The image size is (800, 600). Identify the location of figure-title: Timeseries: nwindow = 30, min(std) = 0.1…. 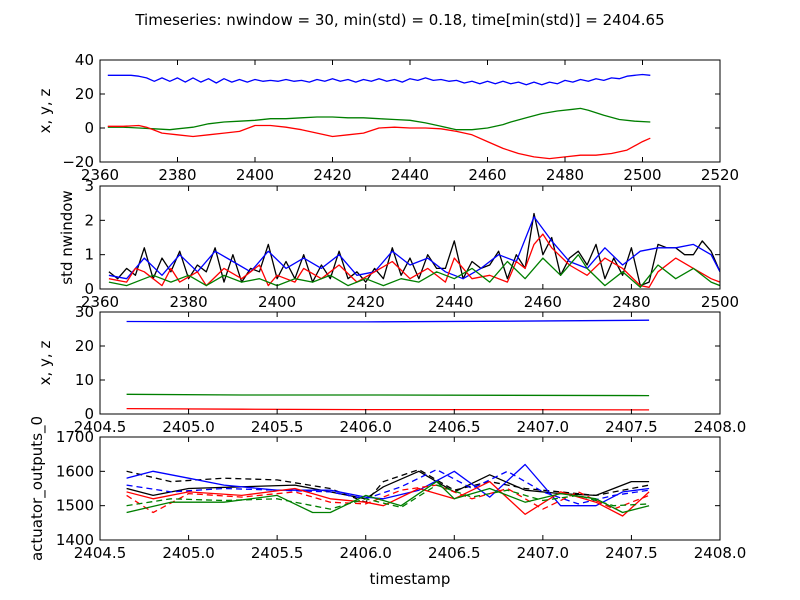
(399, 20).